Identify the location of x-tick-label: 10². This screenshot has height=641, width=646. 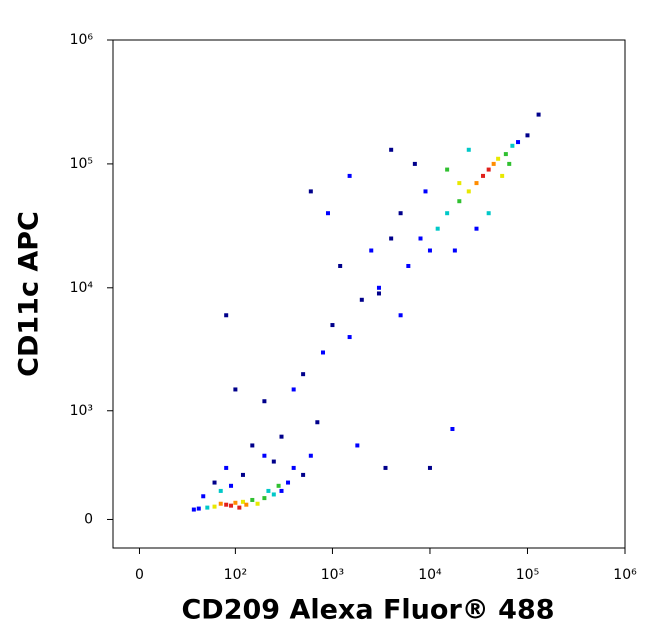
(235, 575).